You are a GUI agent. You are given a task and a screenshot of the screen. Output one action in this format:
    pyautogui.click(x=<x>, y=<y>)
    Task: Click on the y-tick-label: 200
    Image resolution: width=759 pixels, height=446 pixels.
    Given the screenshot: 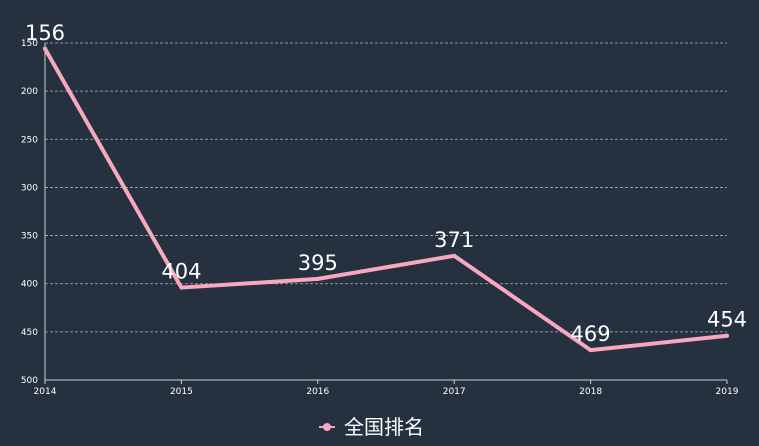 What is the action you would take?
    pyautogui.click(x=29, y=92)
    